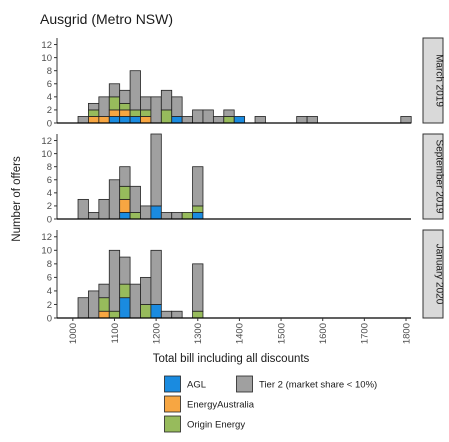 This screenshot has width=449, height=442. Describe the element at coordinates (198, 333) in the screenshot. I see `x-tick-label: 1300` at that location.